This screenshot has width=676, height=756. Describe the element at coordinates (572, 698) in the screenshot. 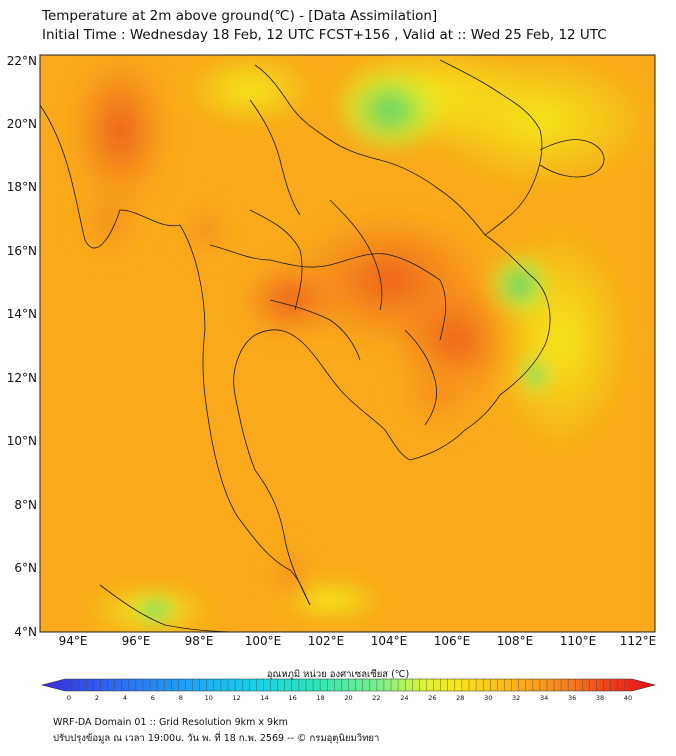

I see `colorbar-tick-label: 36` at that location.